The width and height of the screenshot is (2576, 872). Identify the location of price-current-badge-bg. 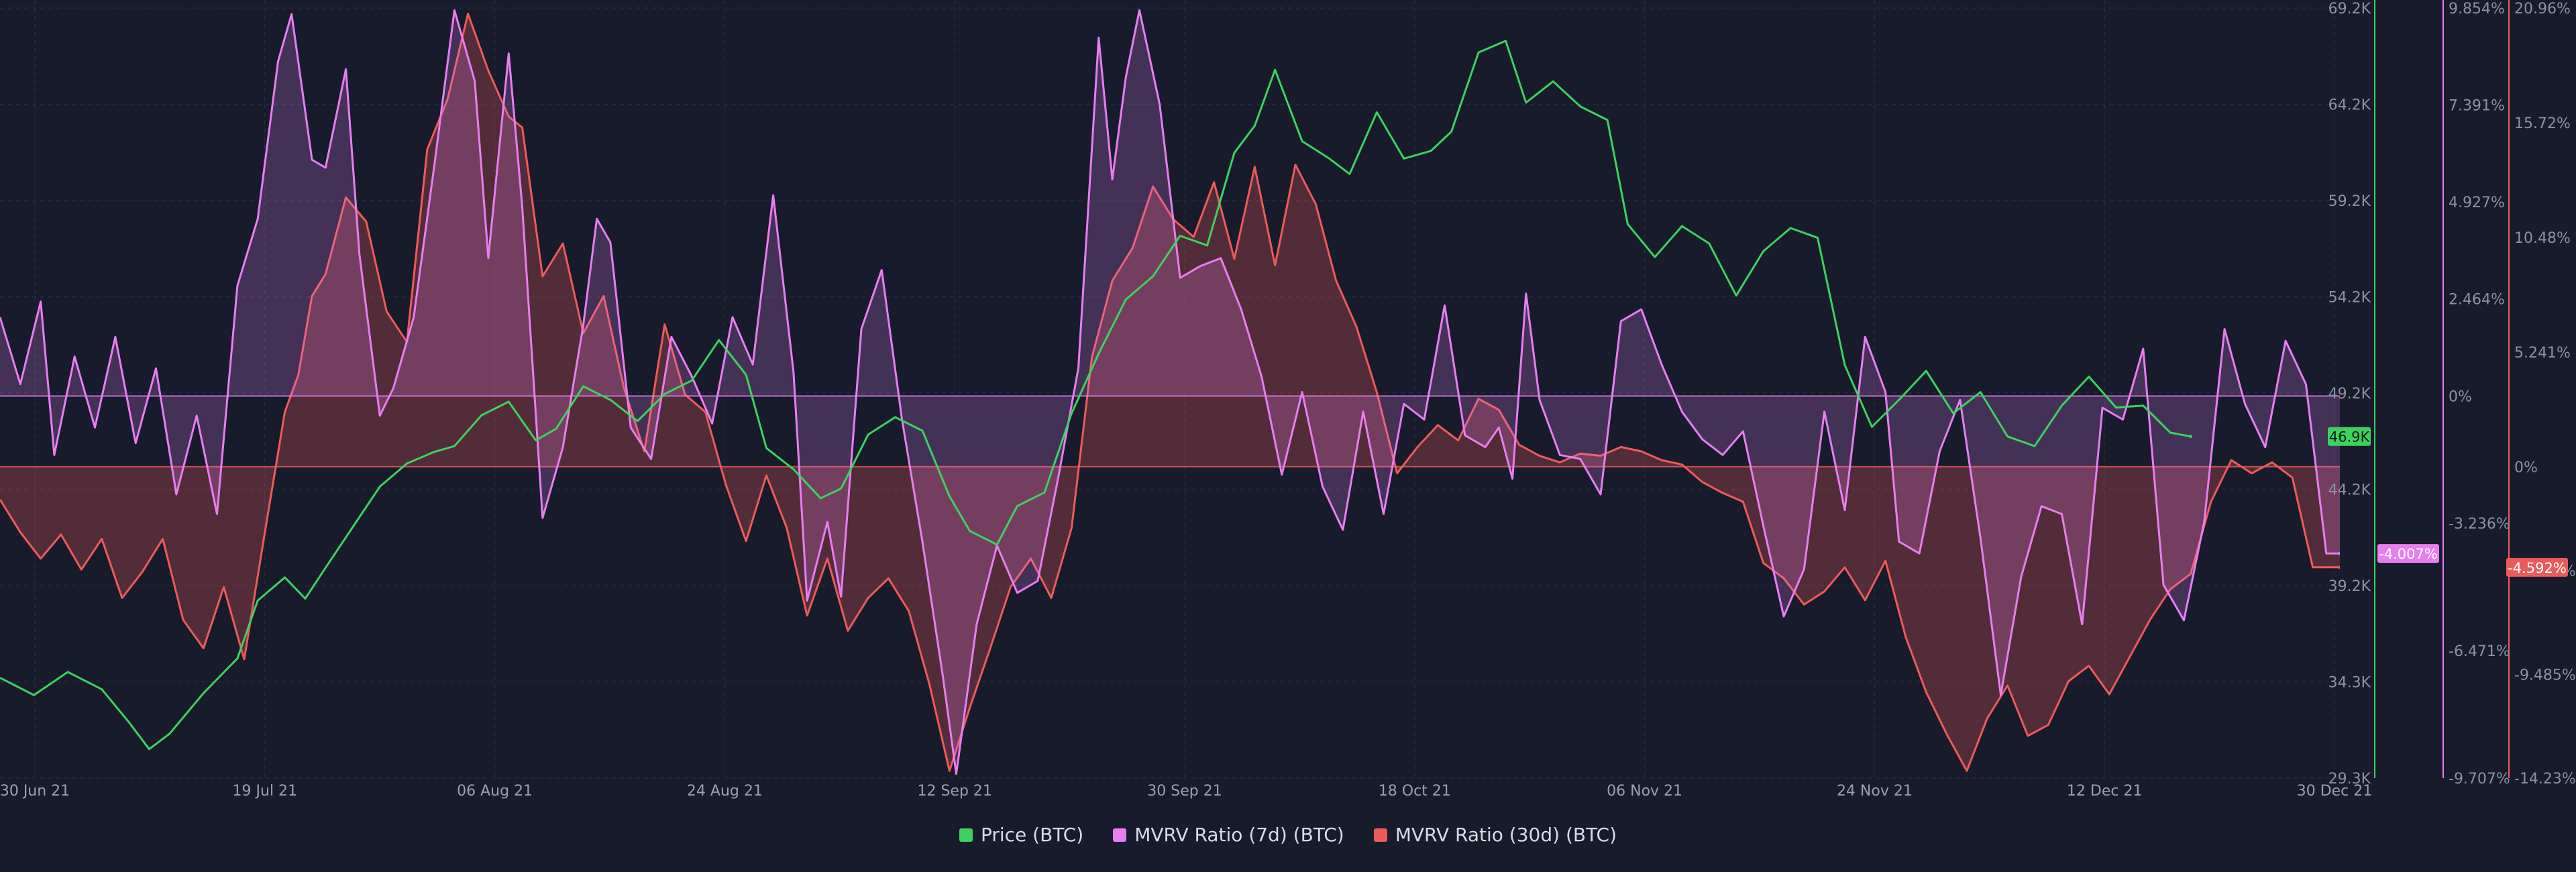
(2349, 437).